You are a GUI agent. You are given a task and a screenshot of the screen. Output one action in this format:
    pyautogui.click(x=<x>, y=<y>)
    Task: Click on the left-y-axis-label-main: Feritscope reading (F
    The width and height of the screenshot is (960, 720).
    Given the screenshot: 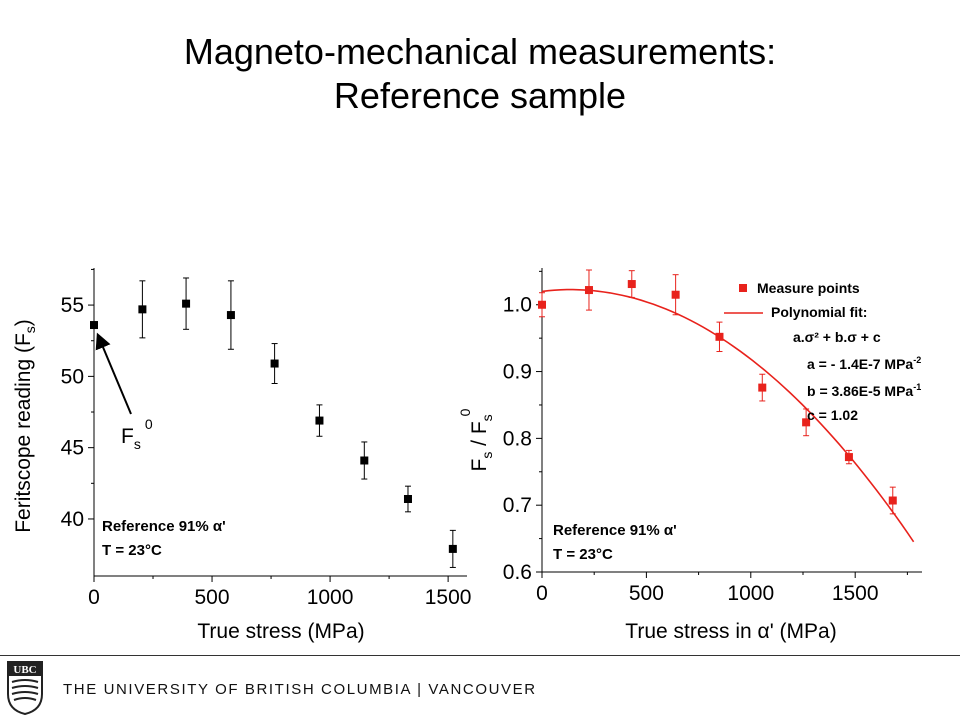 What is the action you would take?
    pyautogui.click(x=23, y=433)
    